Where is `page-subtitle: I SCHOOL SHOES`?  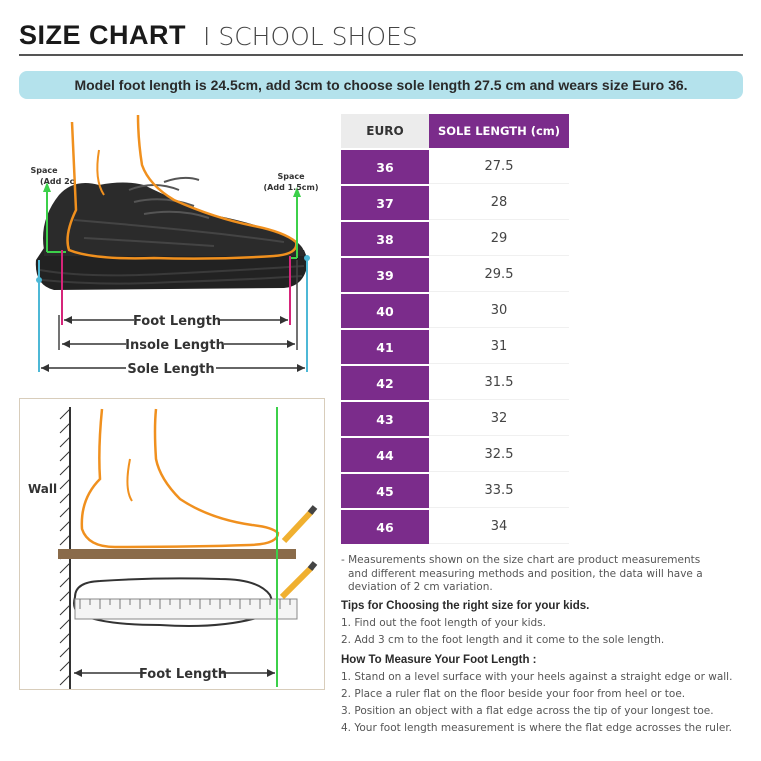 page-subtitle: I SCHOOL SHOES is located at coordinates (310, 36).